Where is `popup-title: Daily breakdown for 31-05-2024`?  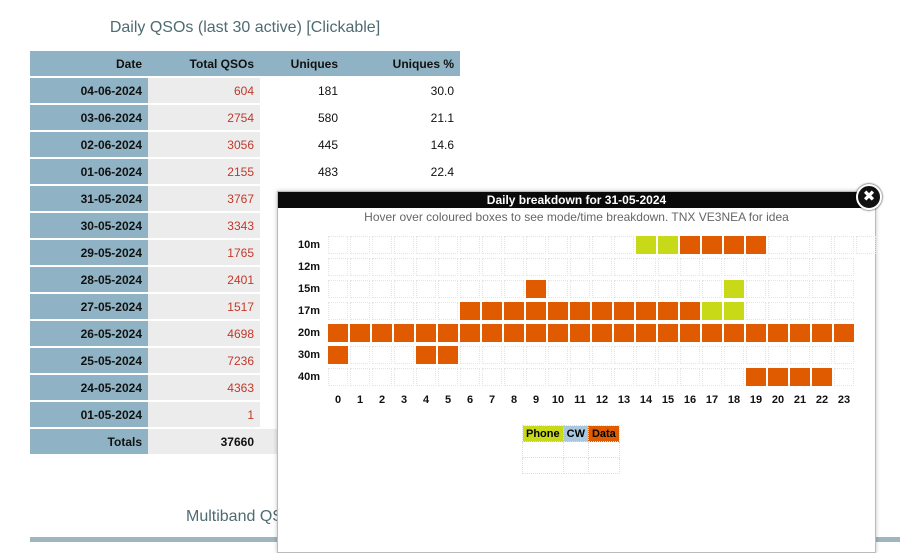
popup-title: Daily breakdown for 31-05-2024 is located at coordinates (576, 200).